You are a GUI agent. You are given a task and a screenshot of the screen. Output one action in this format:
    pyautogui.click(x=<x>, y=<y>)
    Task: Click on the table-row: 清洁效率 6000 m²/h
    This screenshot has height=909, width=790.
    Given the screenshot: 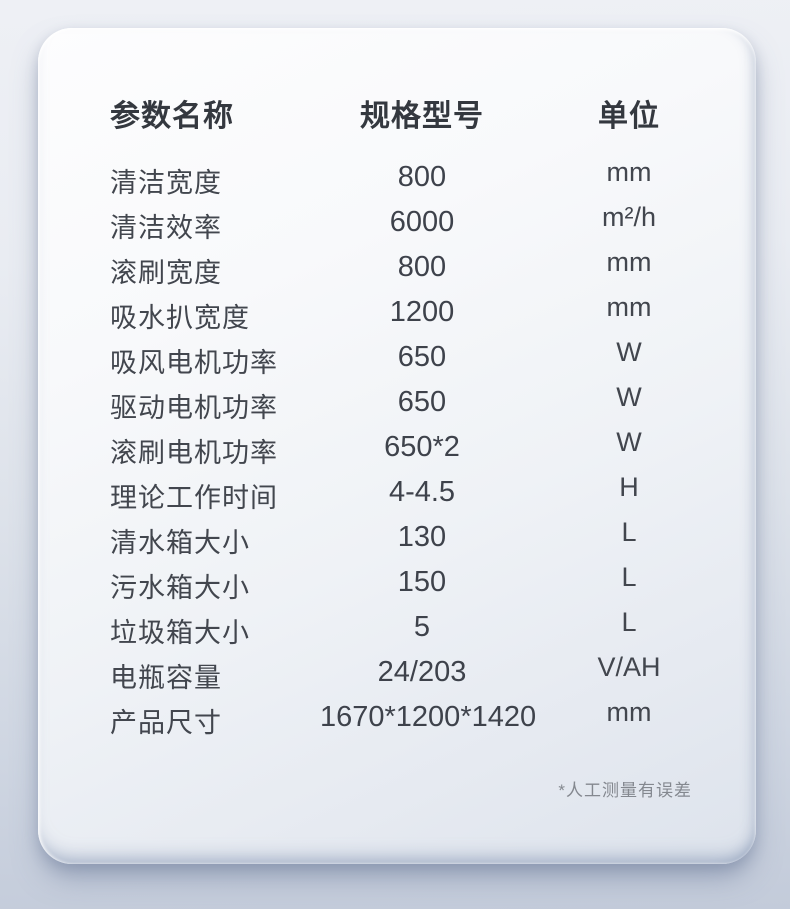 What is the action you would take?
    pyautogui.click(x=427, y=226)
    